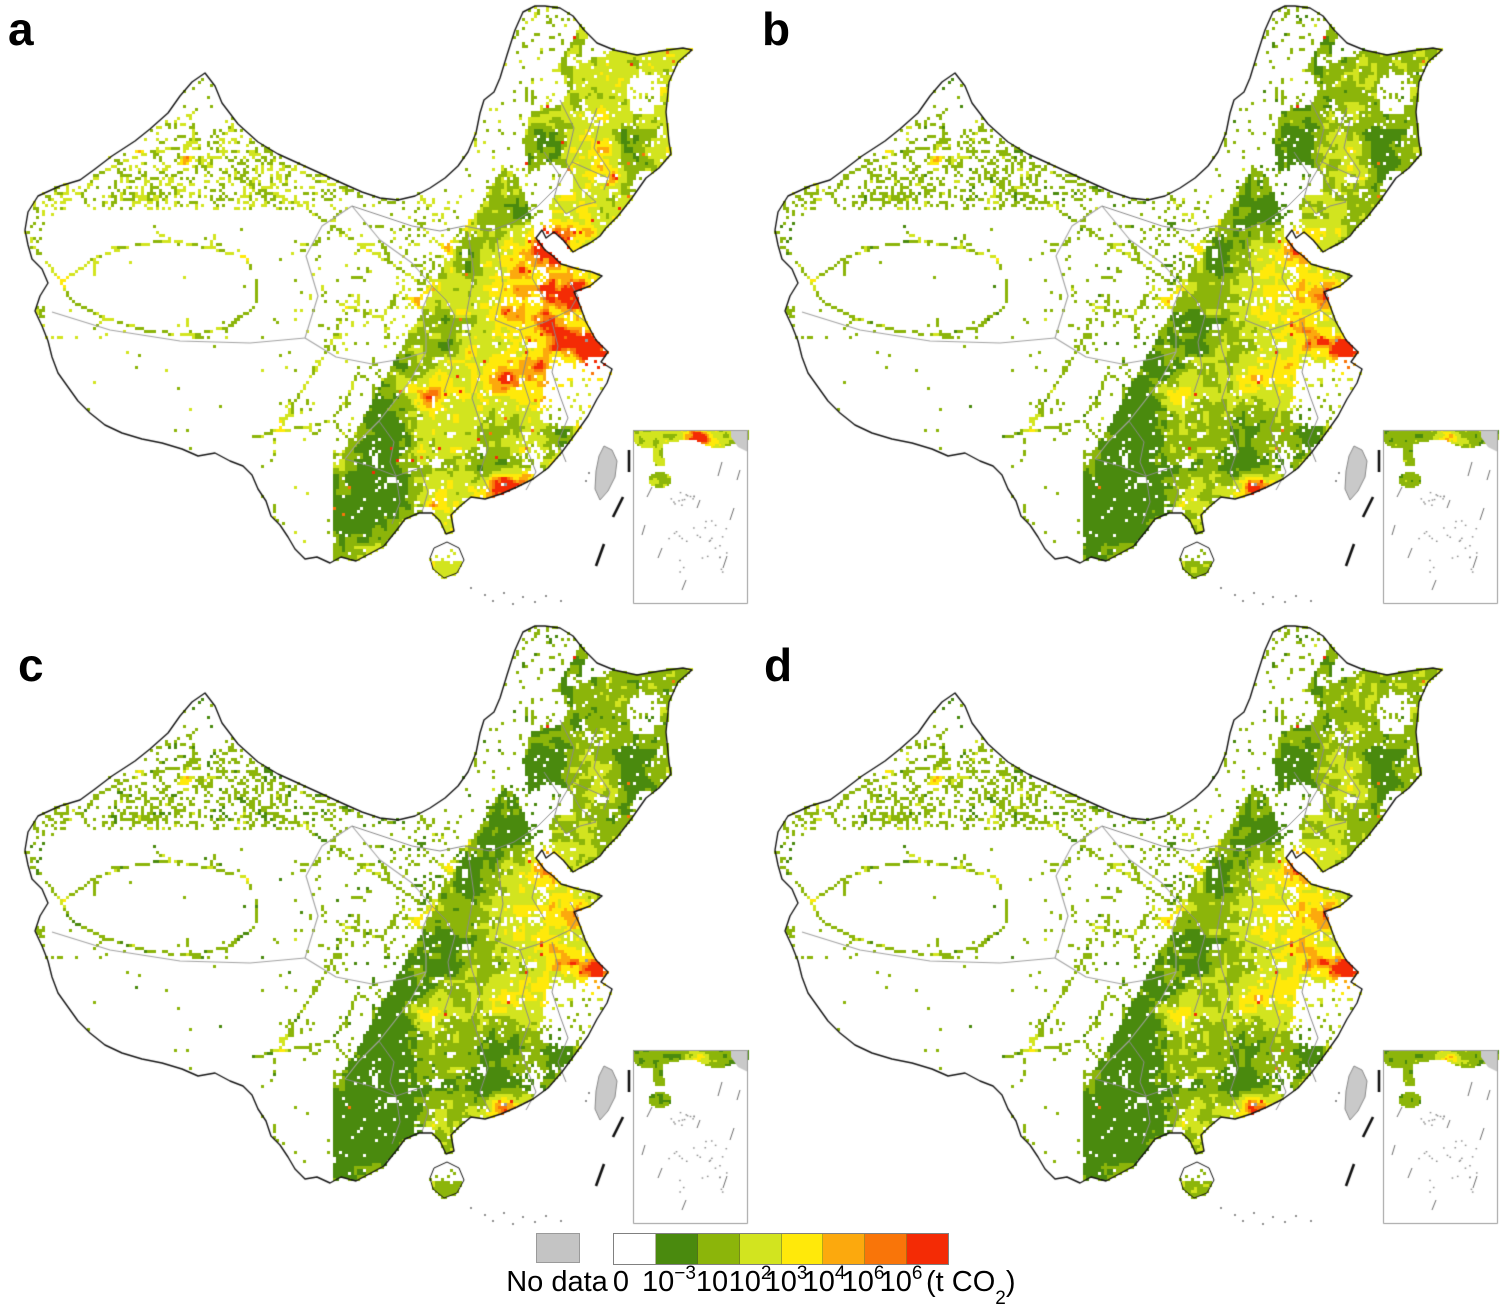 This screenshot has width=1500, height=1304. I want to click on tick-exp: 2, so click(766, 1274).